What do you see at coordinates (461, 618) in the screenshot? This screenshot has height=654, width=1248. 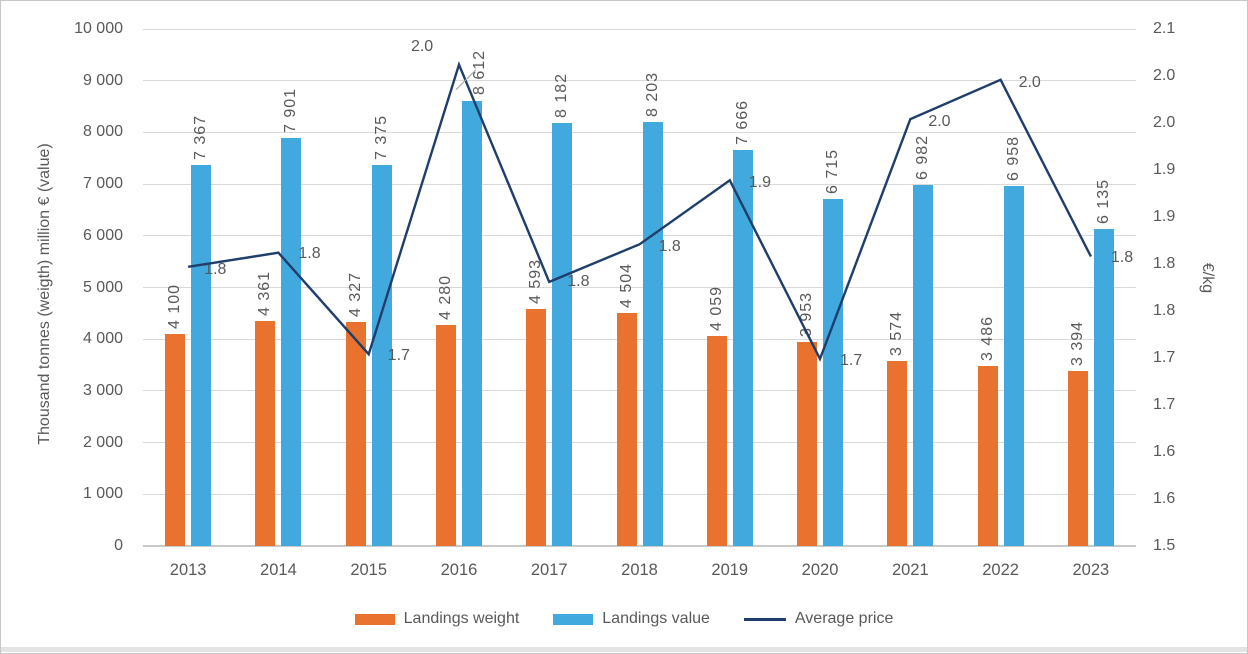 I see `legend-label: Landings weight` at bounding box center [461, 618].